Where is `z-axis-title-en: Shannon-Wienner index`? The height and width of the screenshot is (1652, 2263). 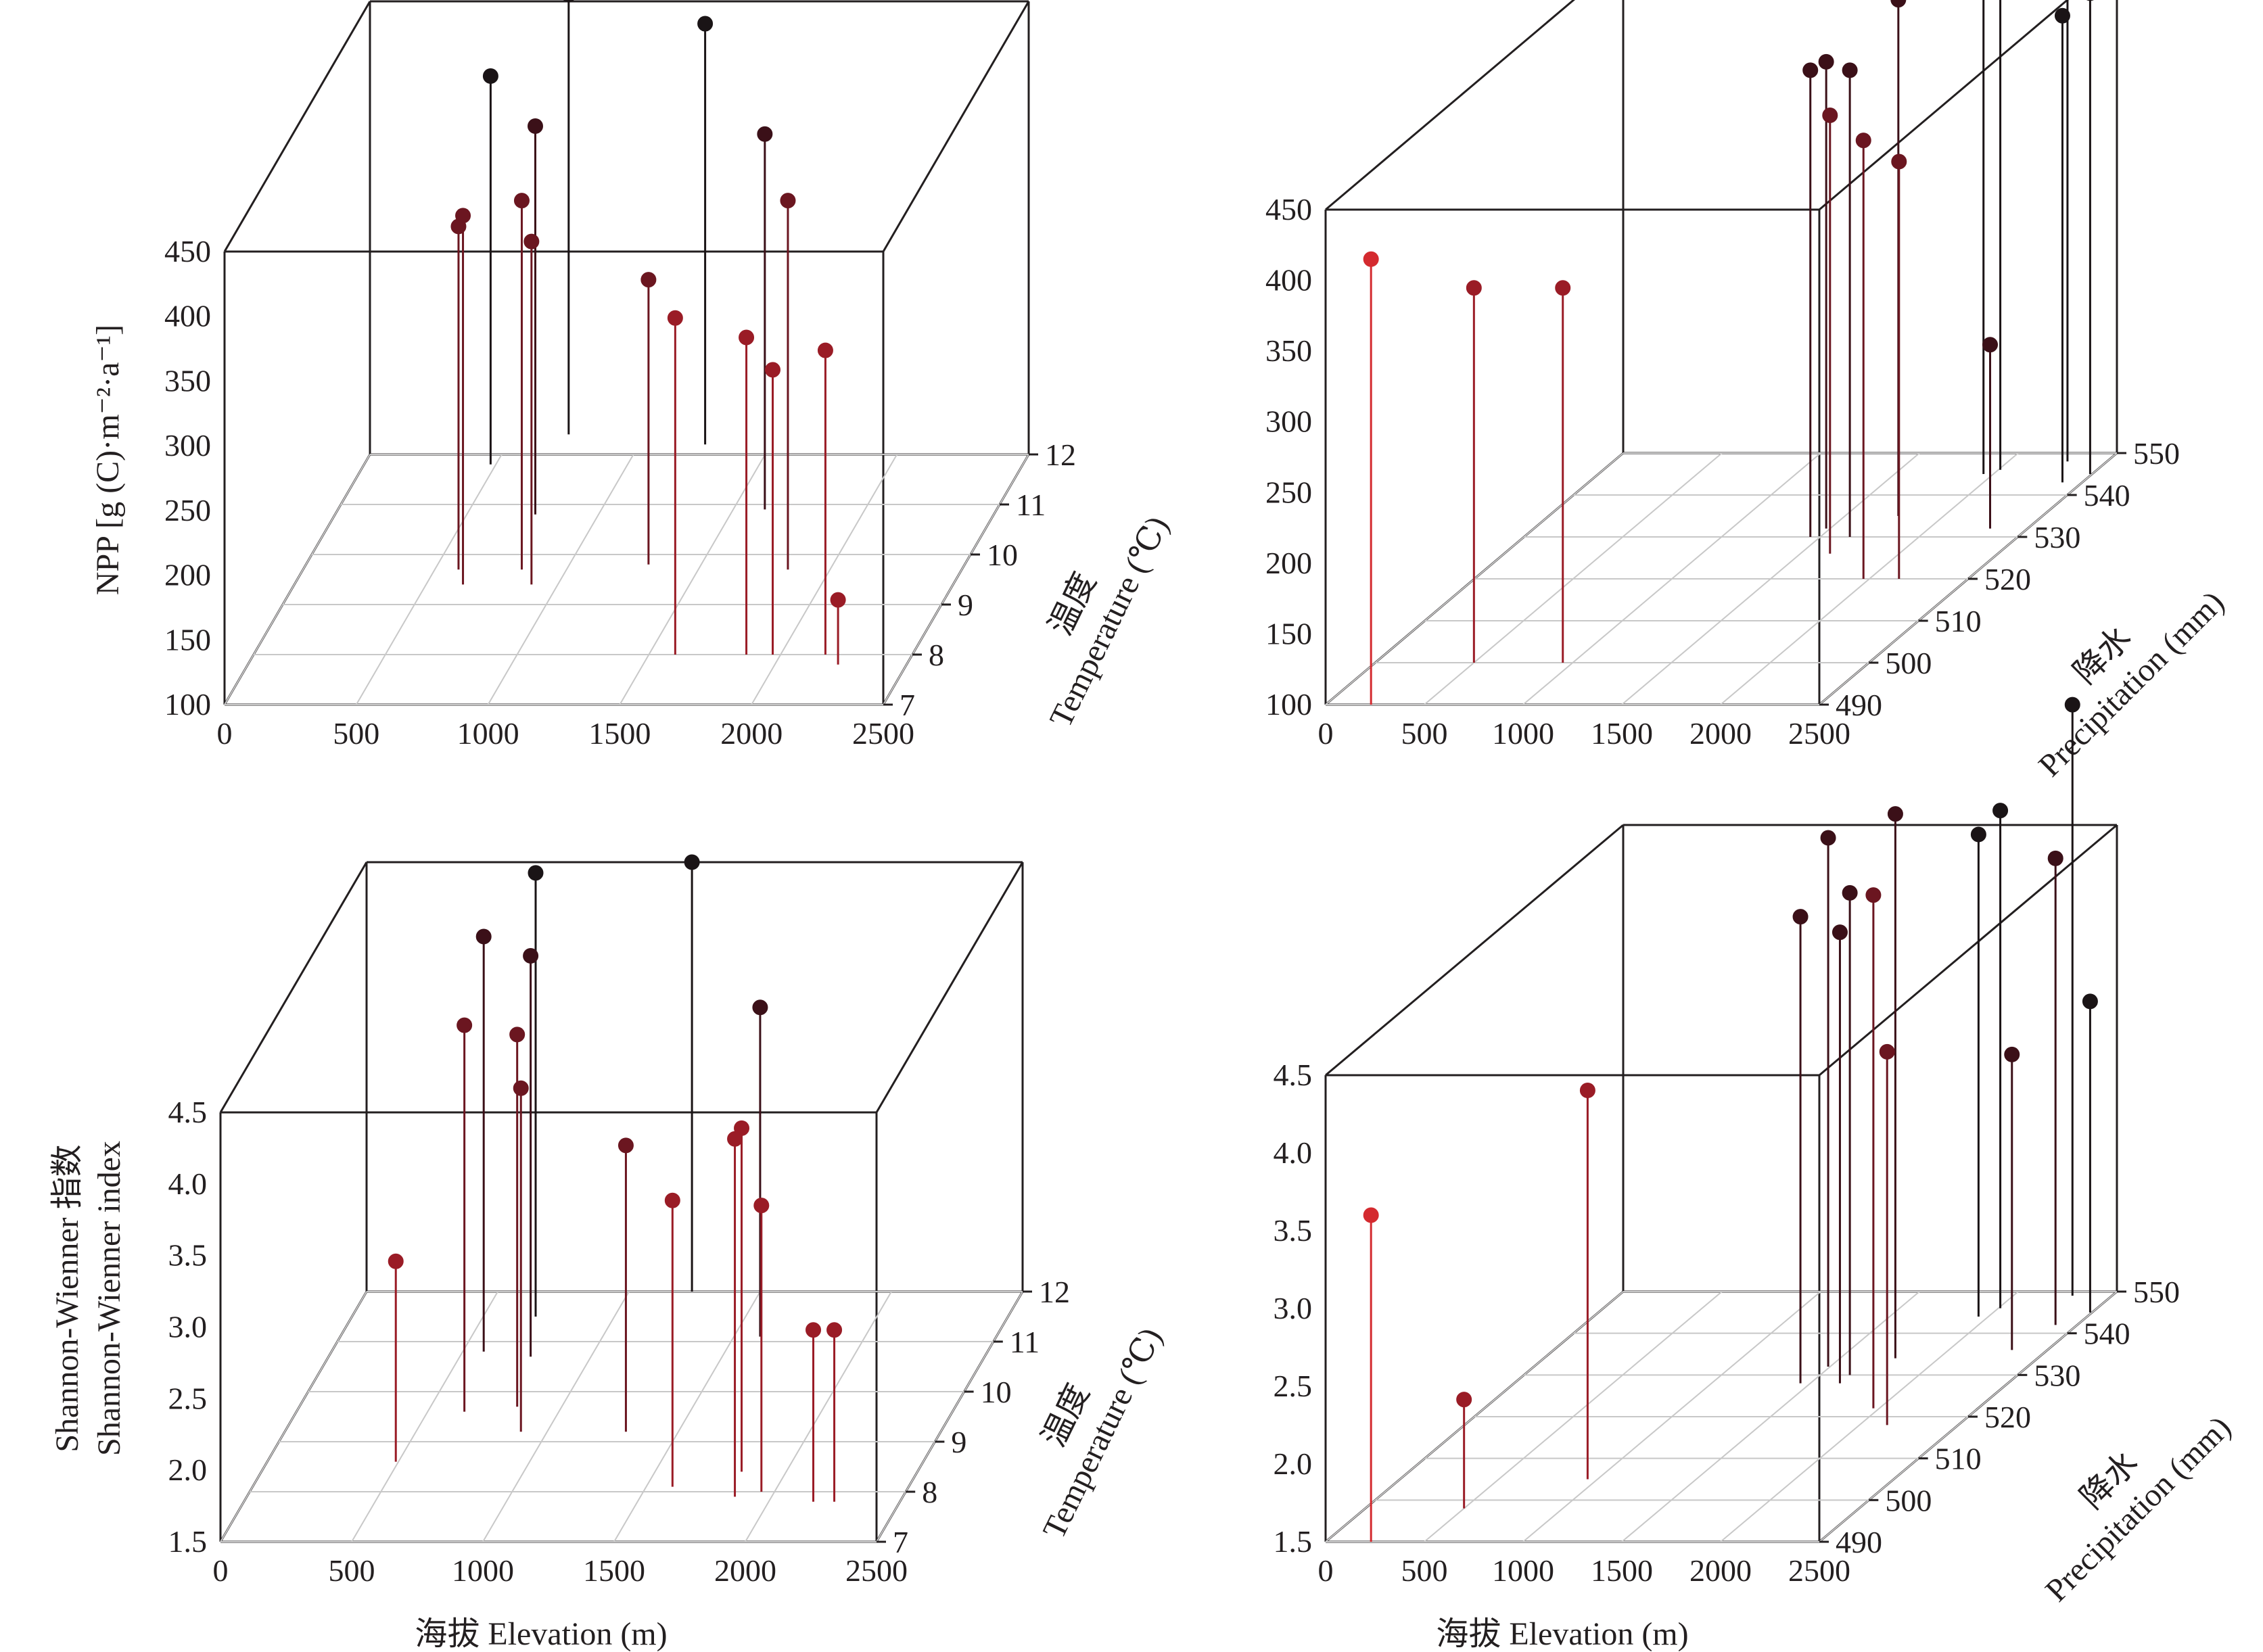 z-axis-title-en: Shannon-Wienner index is located at coordinates (109, 1298).